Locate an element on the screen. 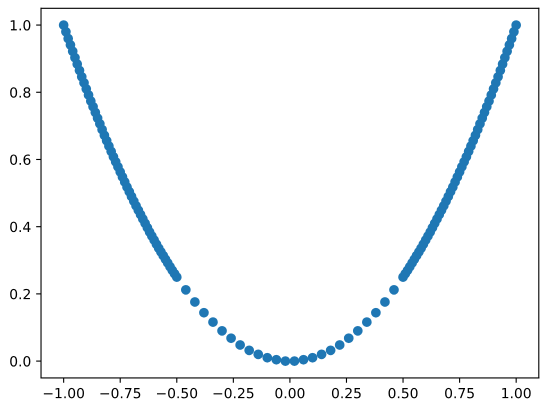 This screenshot has height=413, width=547. y-tick-label: 0.0 is located at coordinates (20, 361).